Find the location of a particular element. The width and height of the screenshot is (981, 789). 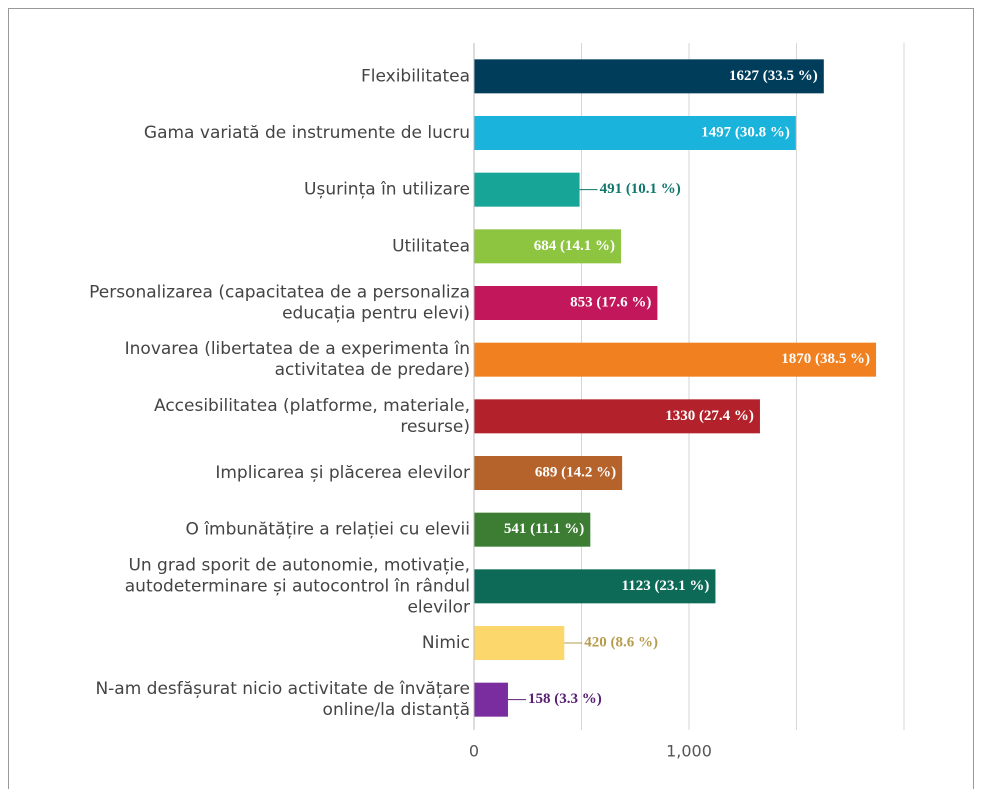

x-tick-label: 0 is located at coordinates (474, 751).